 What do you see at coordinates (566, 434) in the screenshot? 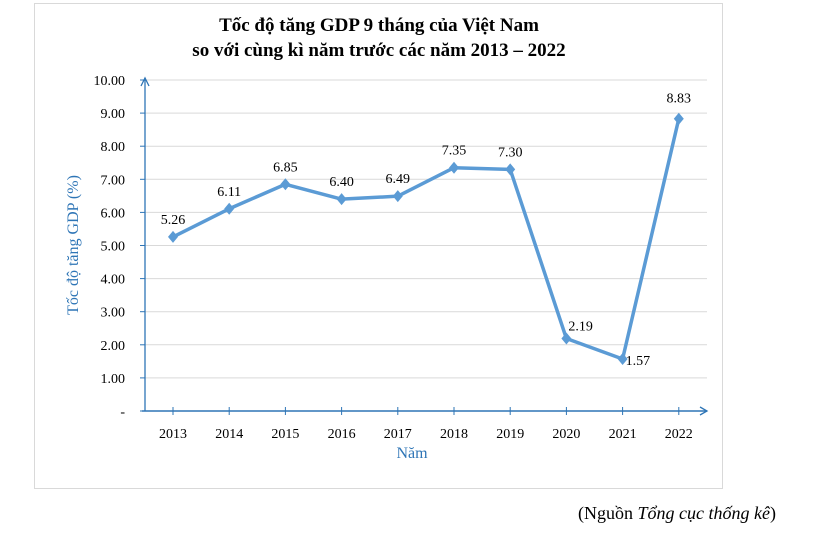
I see `x-tick-label: 2020` at bounding box center [566, 434].